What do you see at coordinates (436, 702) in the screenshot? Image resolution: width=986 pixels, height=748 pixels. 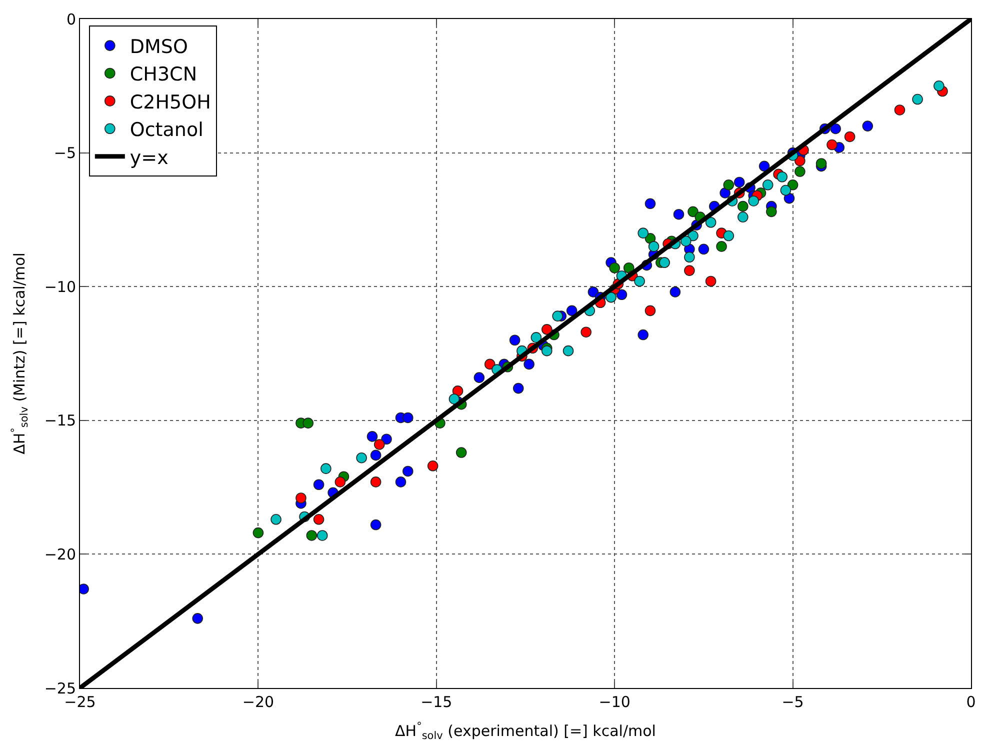 I see `x-tick-label: −15` at bounding box center [436, 702].